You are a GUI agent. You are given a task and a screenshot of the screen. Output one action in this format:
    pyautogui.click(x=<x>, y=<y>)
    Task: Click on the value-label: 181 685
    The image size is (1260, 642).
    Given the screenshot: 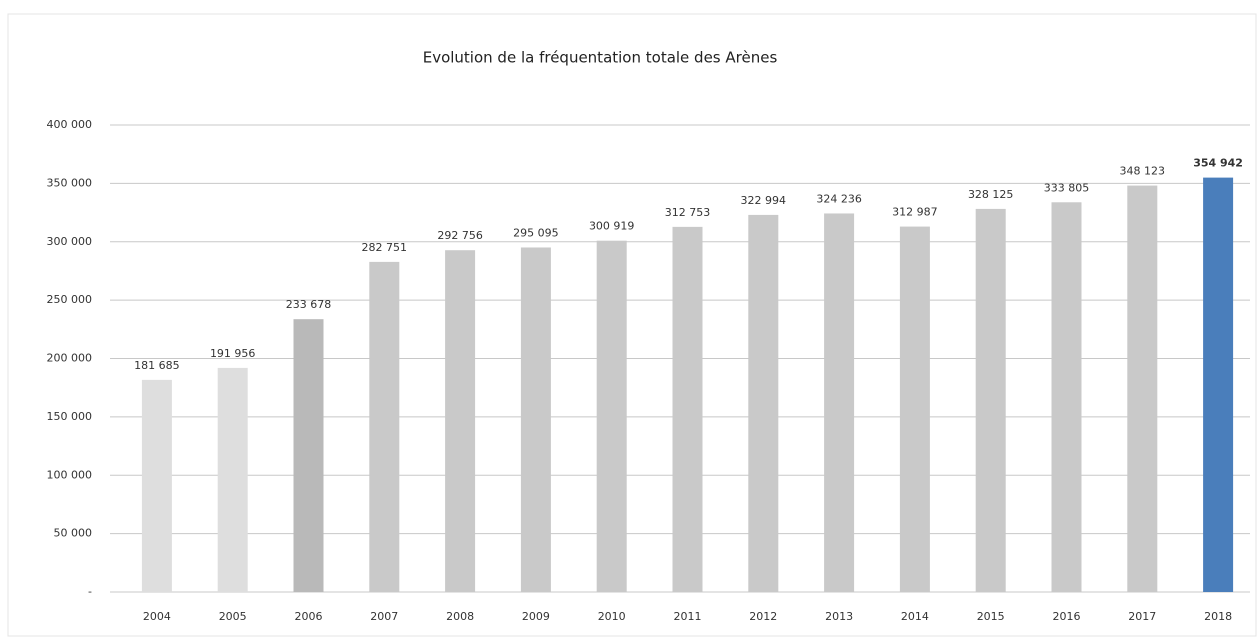 What is the action you would take?
    pyautogui.click(x=157, y=365)
    